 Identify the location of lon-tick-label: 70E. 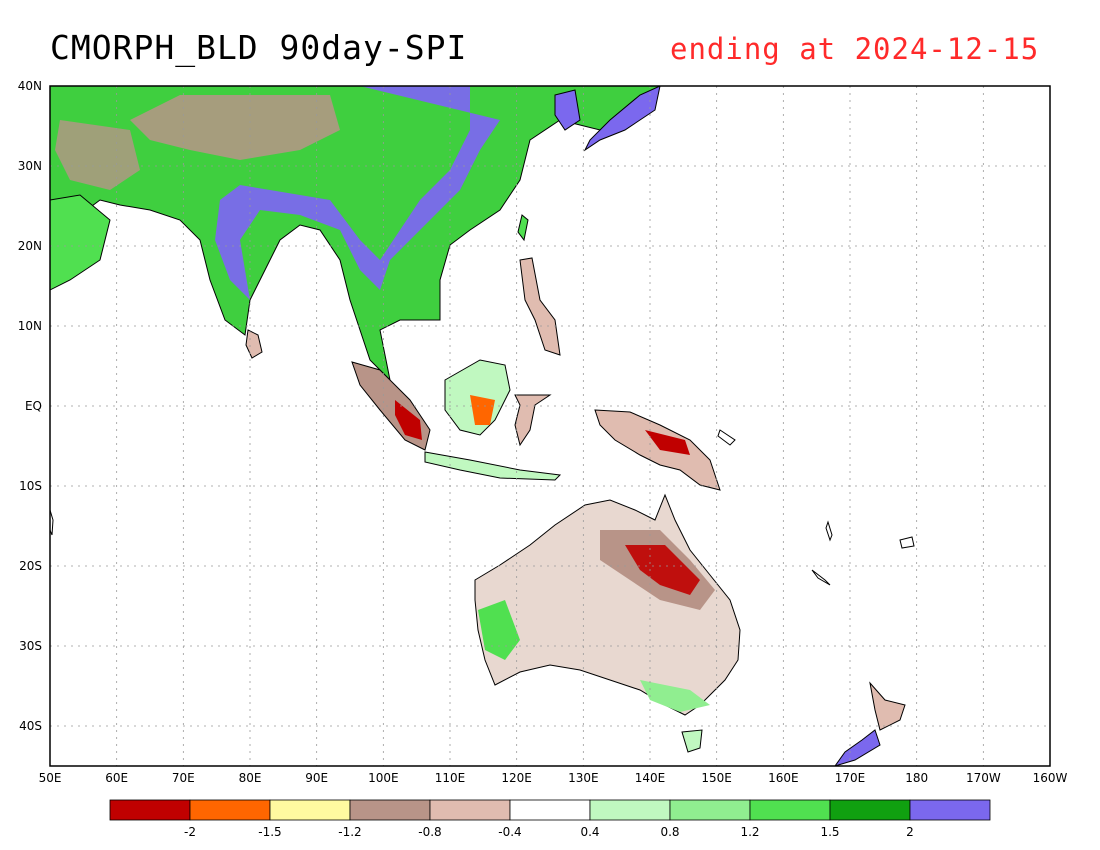
(183, 778).